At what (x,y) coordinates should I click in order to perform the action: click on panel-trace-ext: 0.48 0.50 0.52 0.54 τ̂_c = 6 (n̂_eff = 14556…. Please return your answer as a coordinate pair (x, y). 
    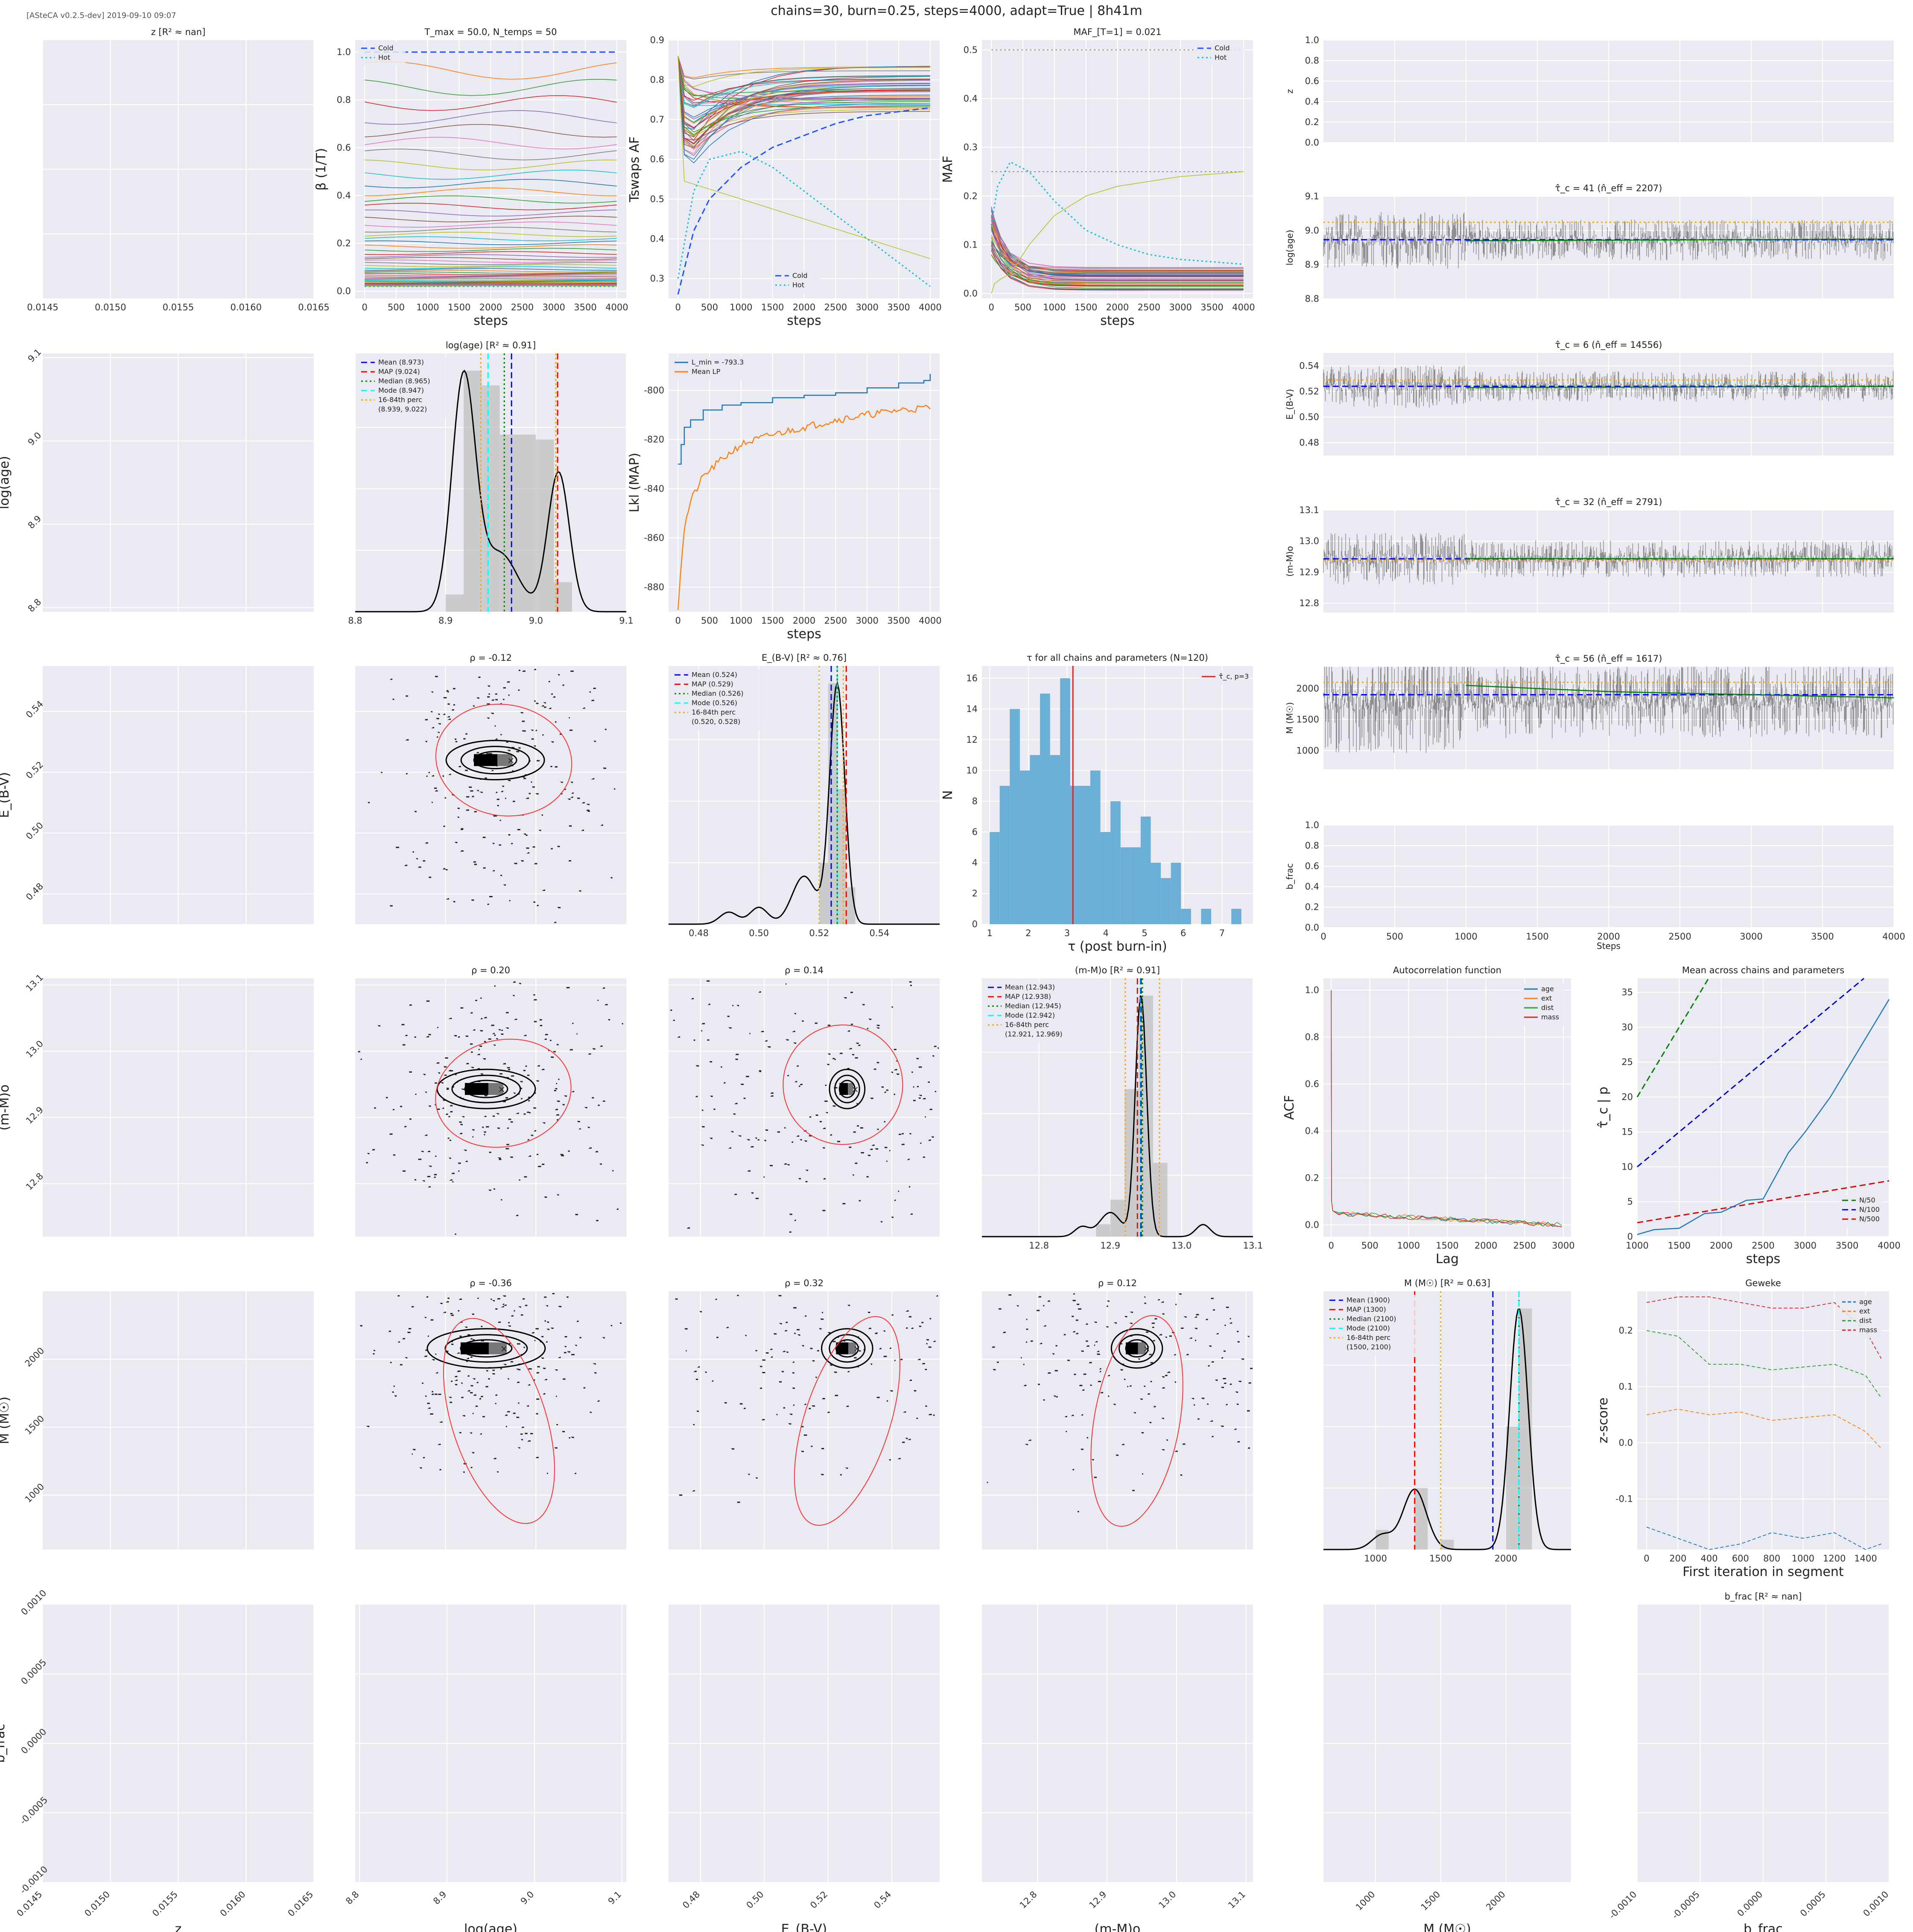
    Looking at the image, I should click on (1590, 397).